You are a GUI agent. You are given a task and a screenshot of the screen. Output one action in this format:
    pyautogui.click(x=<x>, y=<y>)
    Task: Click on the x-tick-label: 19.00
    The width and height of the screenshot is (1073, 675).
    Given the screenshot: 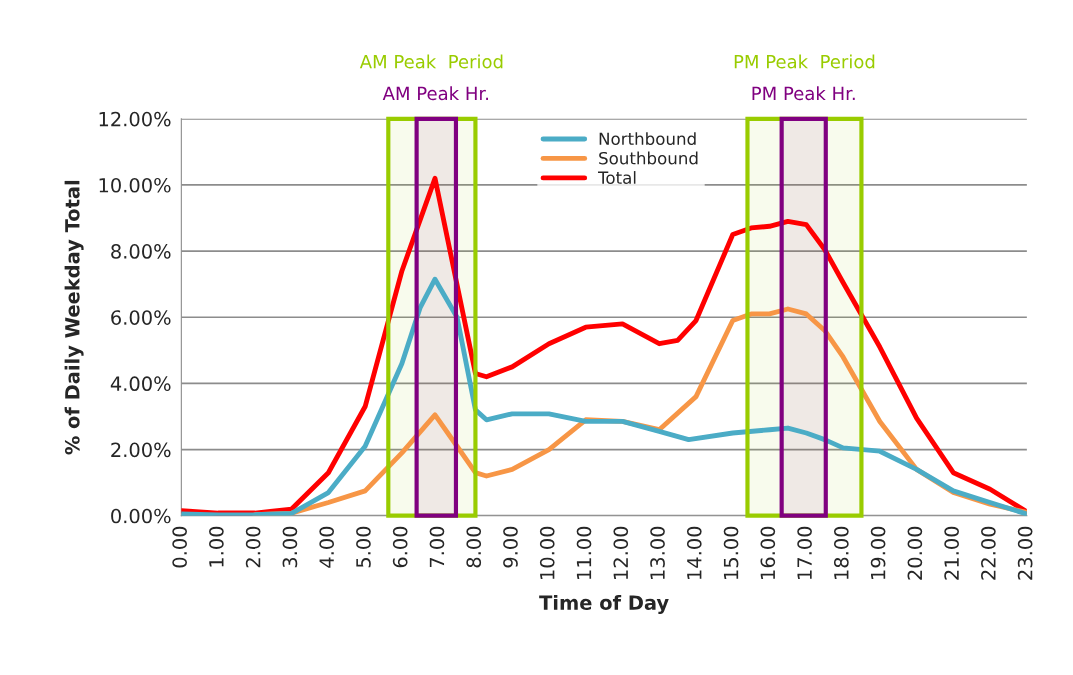 What is the action you would take?
    pyautogui.click(x=878, y=552)
    